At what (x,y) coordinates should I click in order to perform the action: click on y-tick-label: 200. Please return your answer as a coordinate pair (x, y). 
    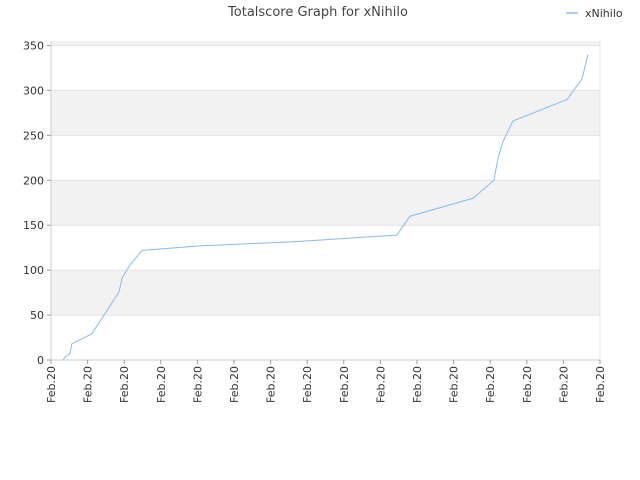
    Looking at the image, I should click on (33, 180).